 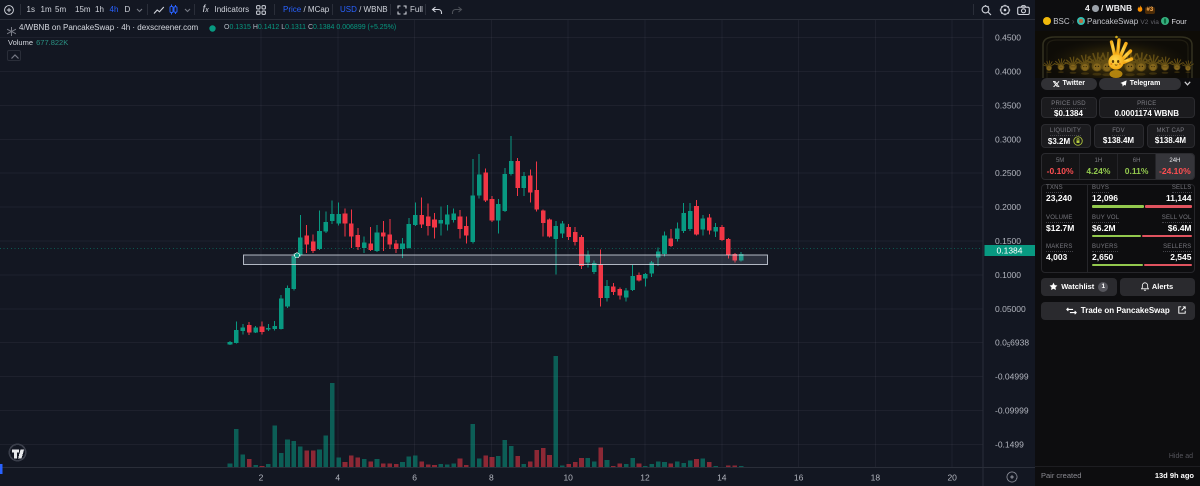 I want to click on svg-text: 0.3000, so click(x=1008, y=139).